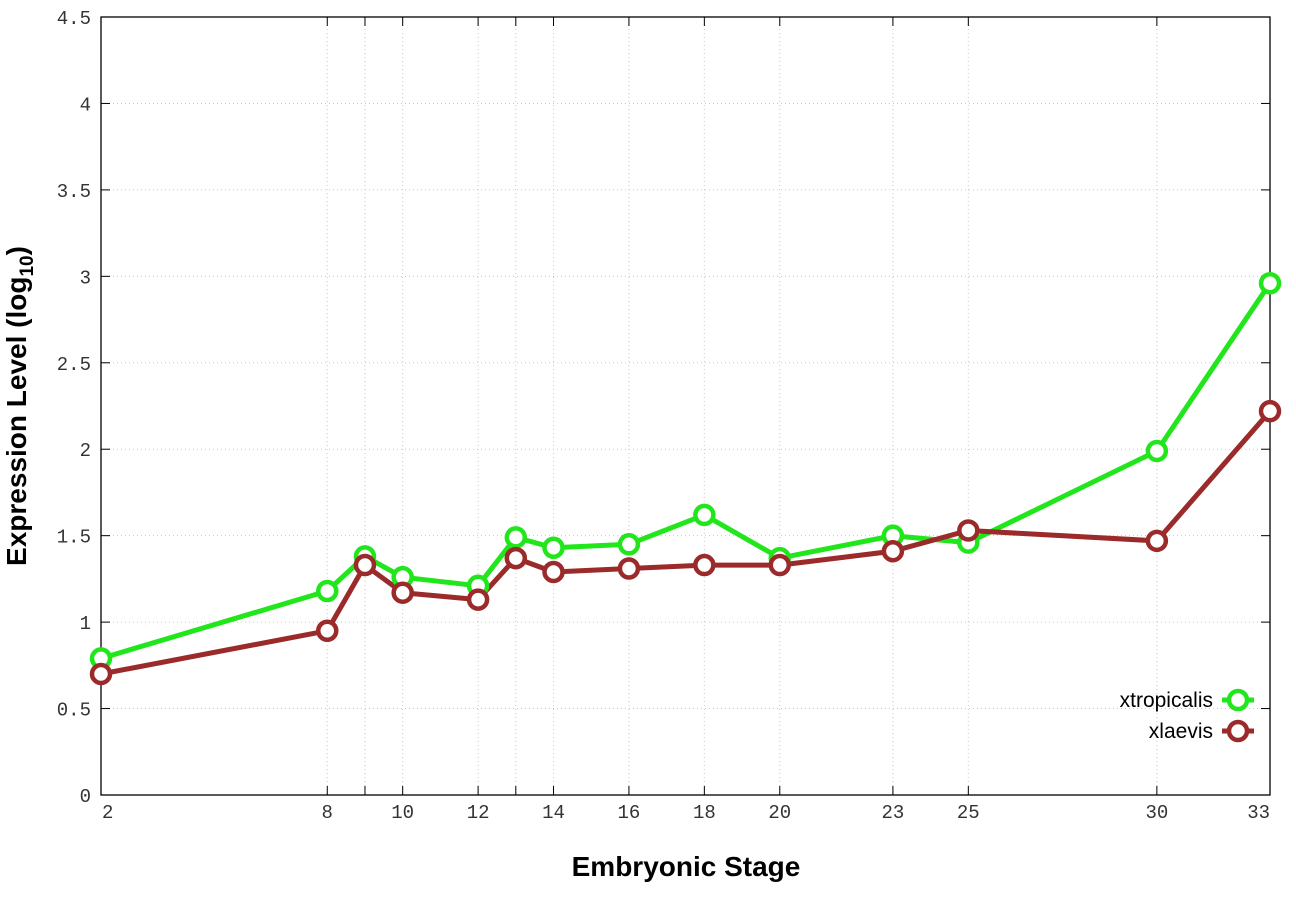 This screenshot has height=907, width=1296. Describe the element at coordinates (85, 105) in the screenshot. I see `y-tick-label: 4` at that location.